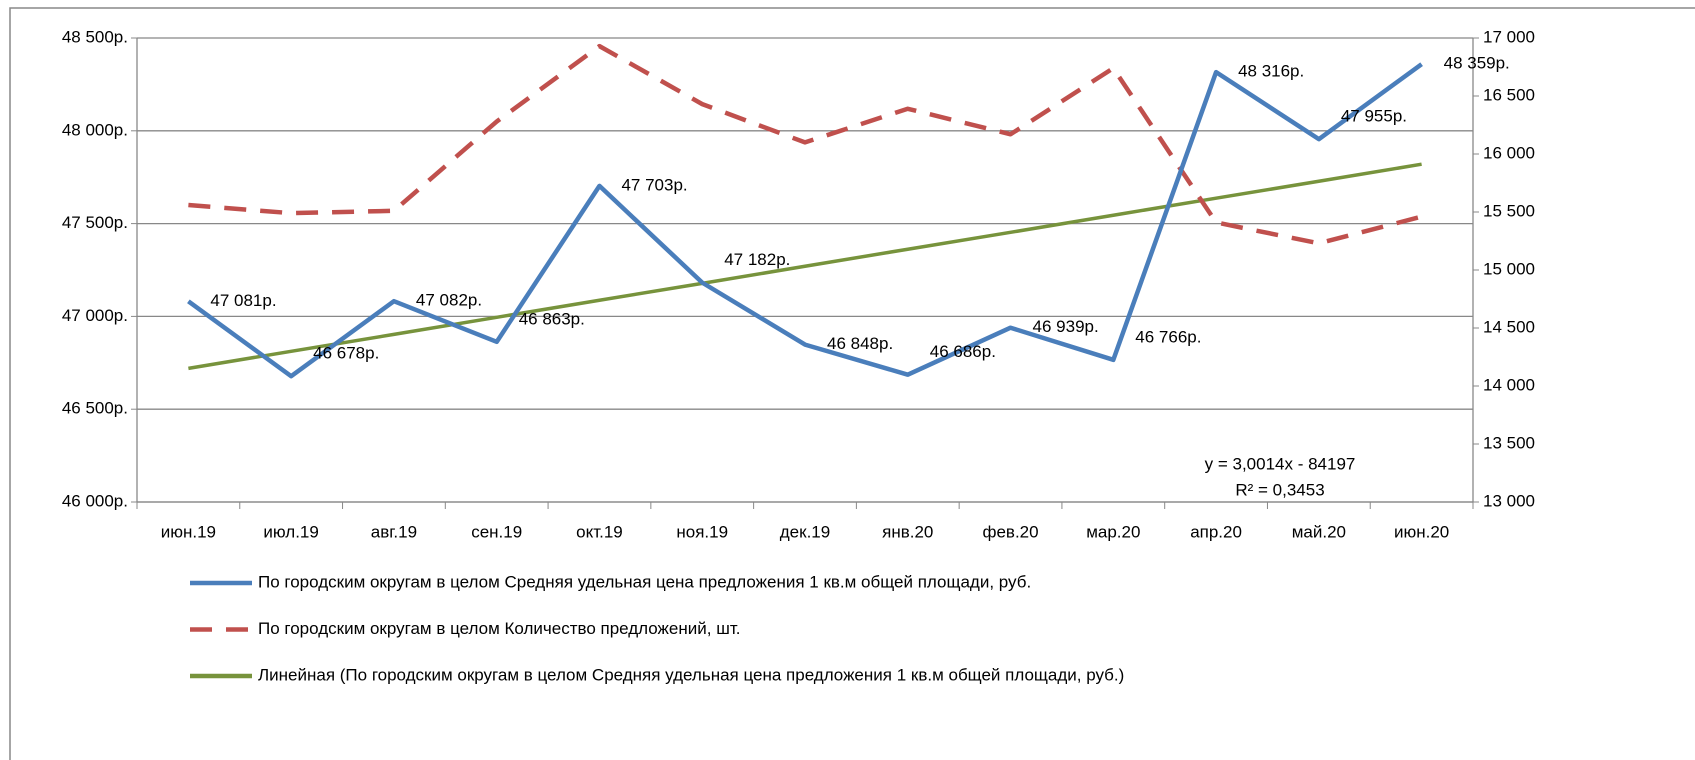 The width and height of the screenshot is (1695, 760). Describe the element at coordinates (1010, 531) in the screenshot. I see `x-tick-label: фев.20` at that location.